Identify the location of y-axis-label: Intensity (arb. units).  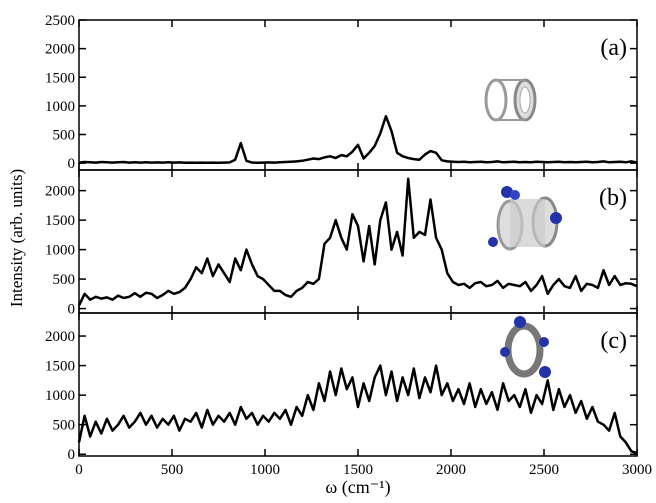
(16, 238).